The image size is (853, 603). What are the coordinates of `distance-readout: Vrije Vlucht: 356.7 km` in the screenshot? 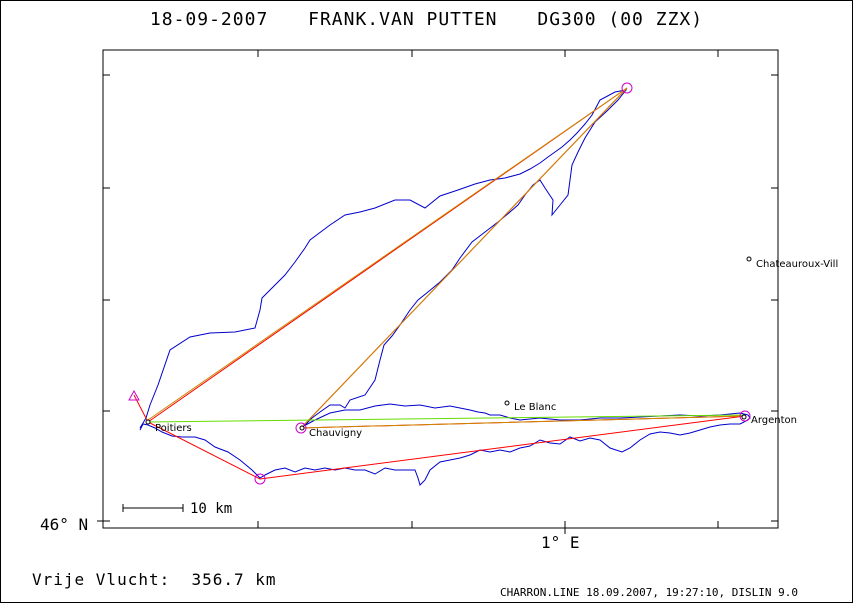 It's located at (154, 579).